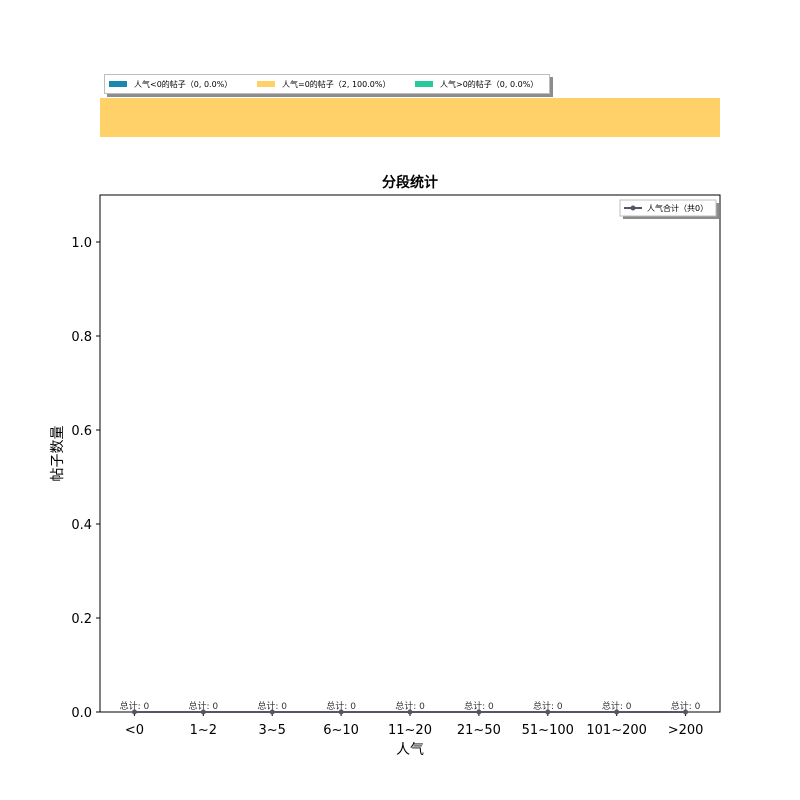  Describe the element at coordinates (183, 84) in the screenshot. I see `legend-label-negative: 人气<0的帖子（0, 0.0%）` at that location.